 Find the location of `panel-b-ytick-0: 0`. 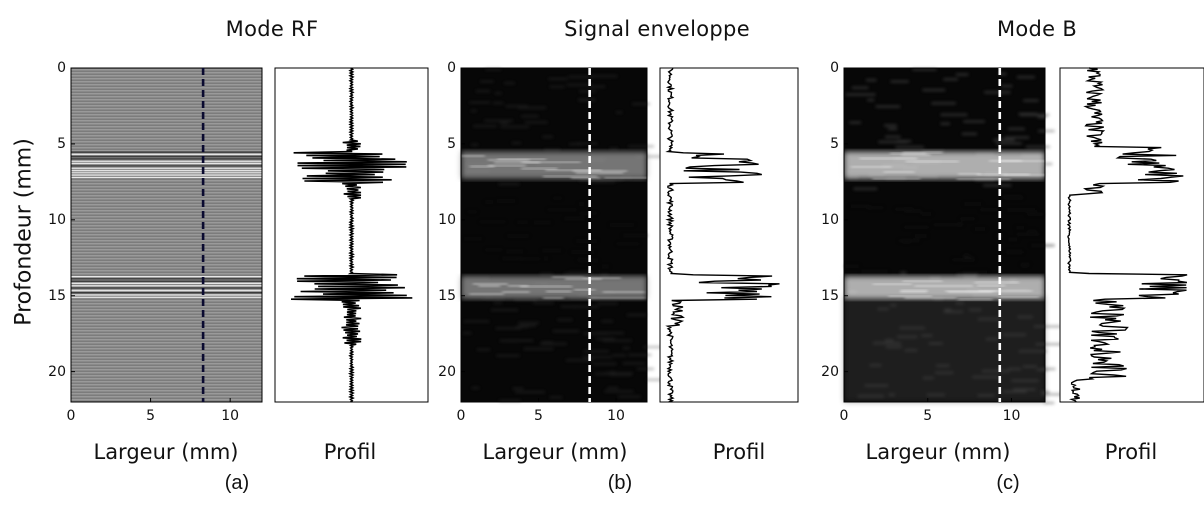

panel-b-ytick-0: 0 is located at coordinates (451, 68).